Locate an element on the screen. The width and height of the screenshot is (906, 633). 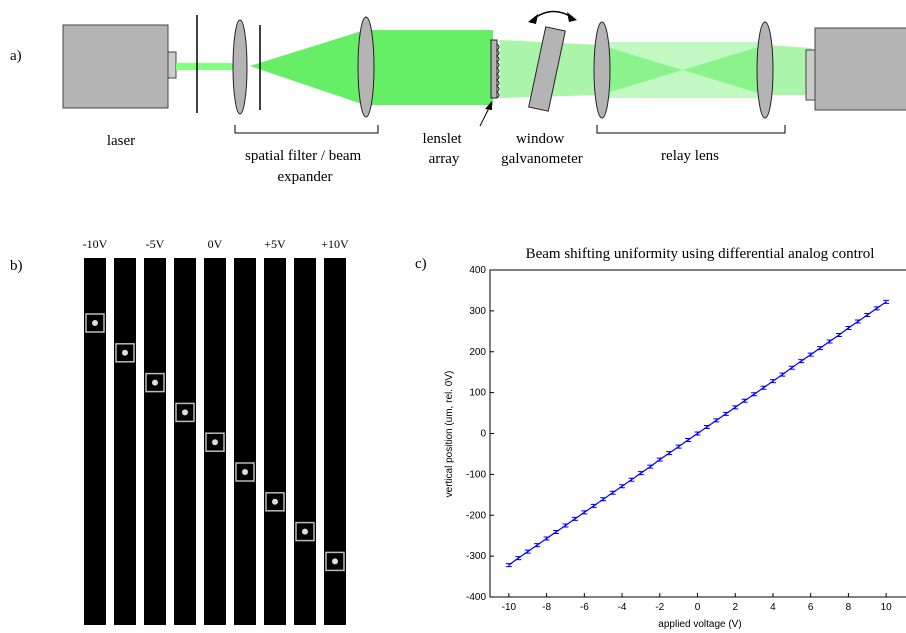
voltage-label: 0V is located at coordinates (215, 244).